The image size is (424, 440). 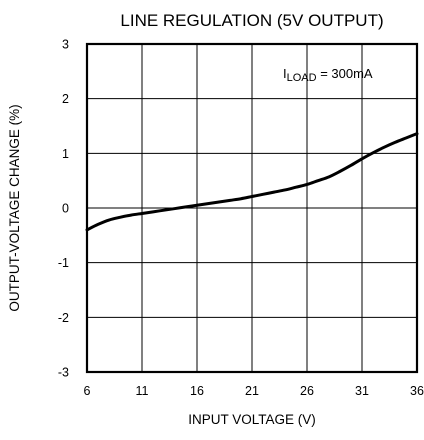 I want to click on x-tick-label: 21, so click(x=252, y=391).